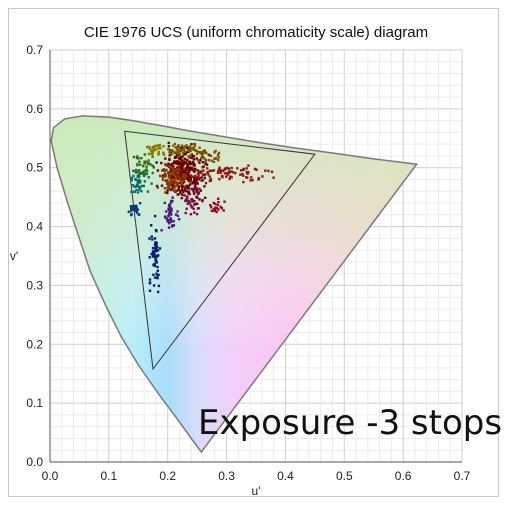 Image resolution: width=512 pixels, height=512 pixels. What do you see at coordinates (462, 476) in the screenshot?
I see `x-tick-label: 0.7` at bounding box center [462, 476].